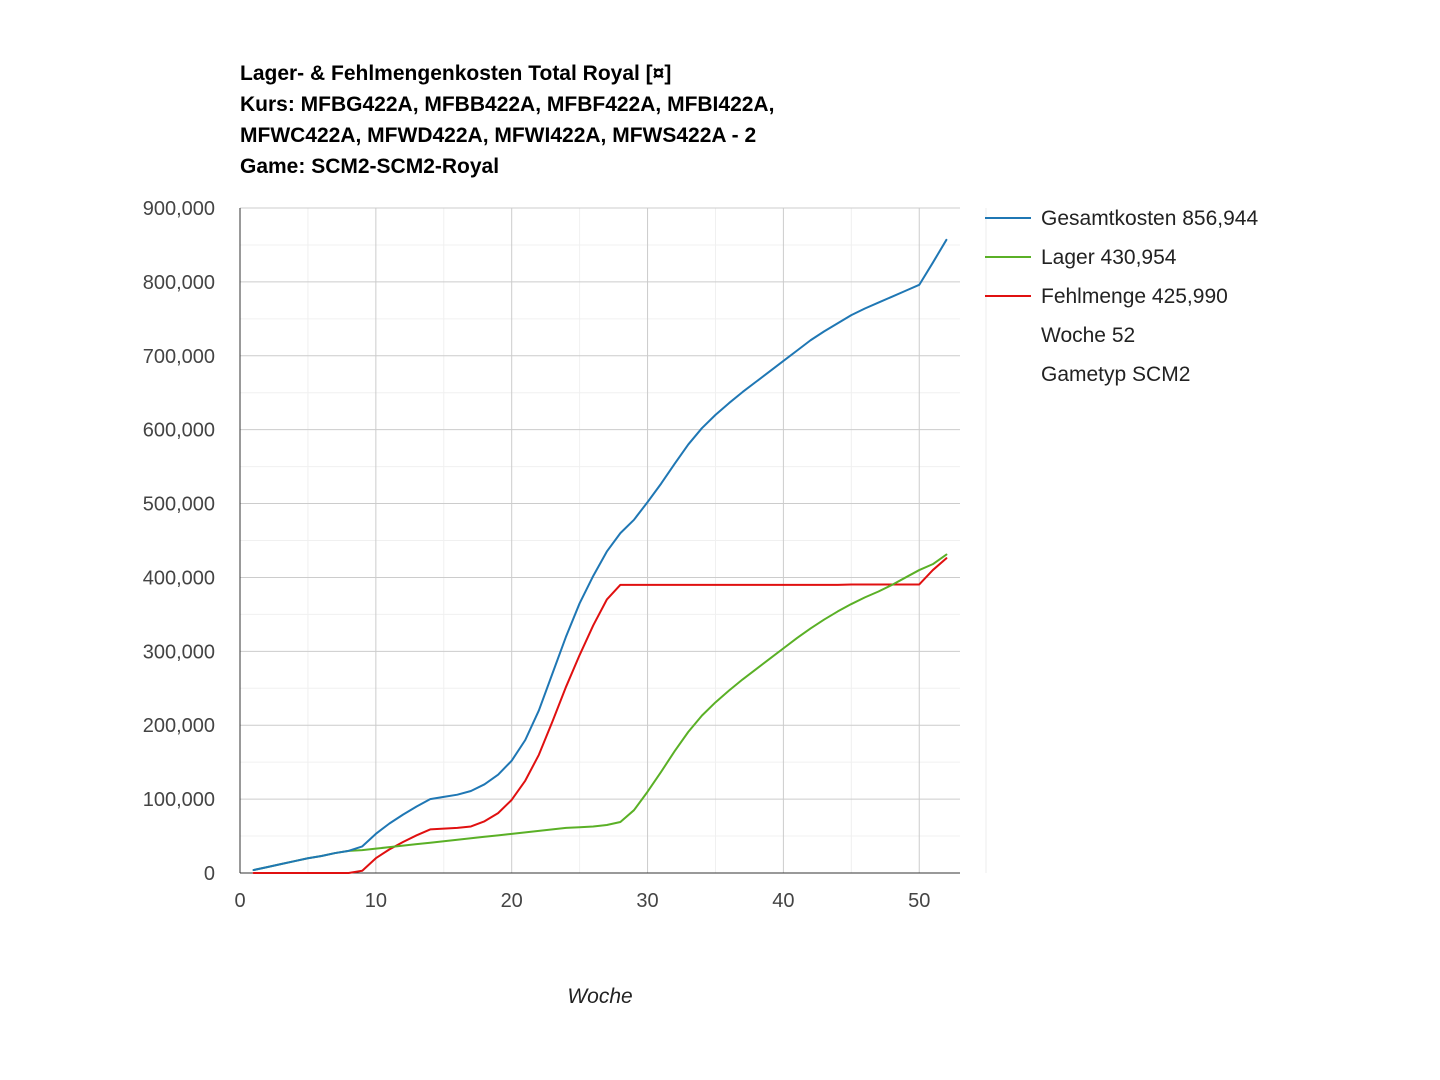 The width and height of the screenshot is (1440, 1080). What do you see at coordinates (239, 901) in the screenshot?
I see `x-tick-label: 0` at bounding box center [239, 901].